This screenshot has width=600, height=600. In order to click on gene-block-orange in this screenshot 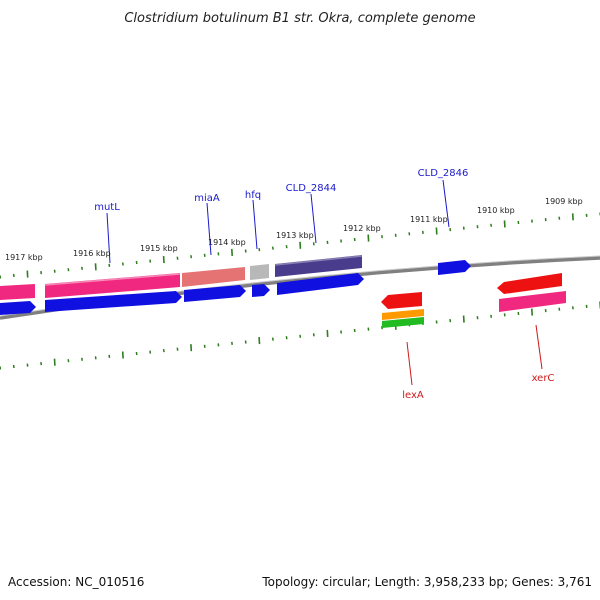, I will do `click(403, 314)`.